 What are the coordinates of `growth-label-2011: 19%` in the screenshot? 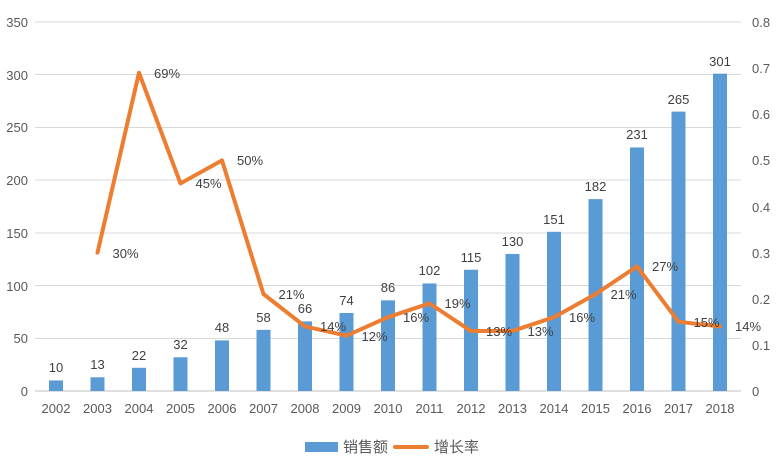 It's located at (457, 304).